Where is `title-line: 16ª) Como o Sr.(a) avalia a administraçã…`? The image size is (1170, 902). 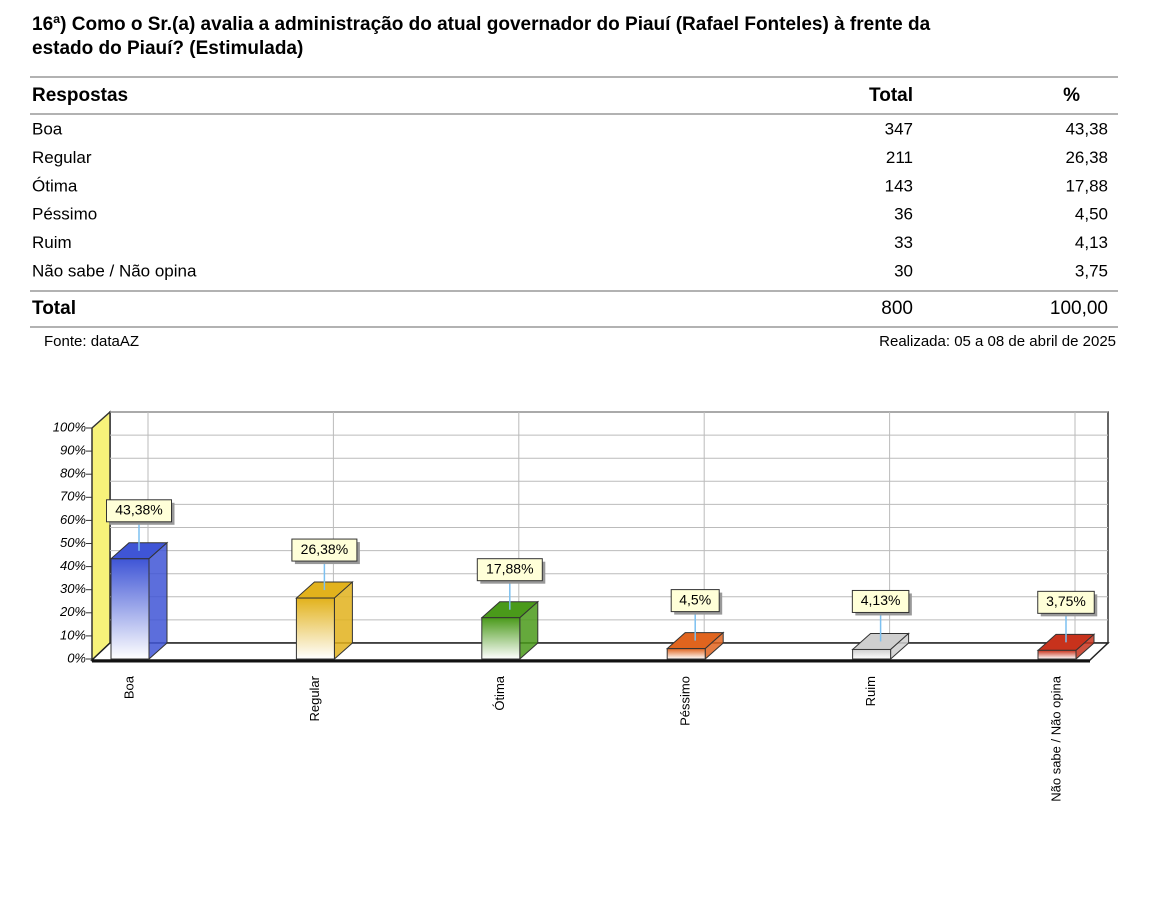
title-line: 16ª) Como o Sr.(a) avalia a administraçã… is located at coordinates (481, 24).